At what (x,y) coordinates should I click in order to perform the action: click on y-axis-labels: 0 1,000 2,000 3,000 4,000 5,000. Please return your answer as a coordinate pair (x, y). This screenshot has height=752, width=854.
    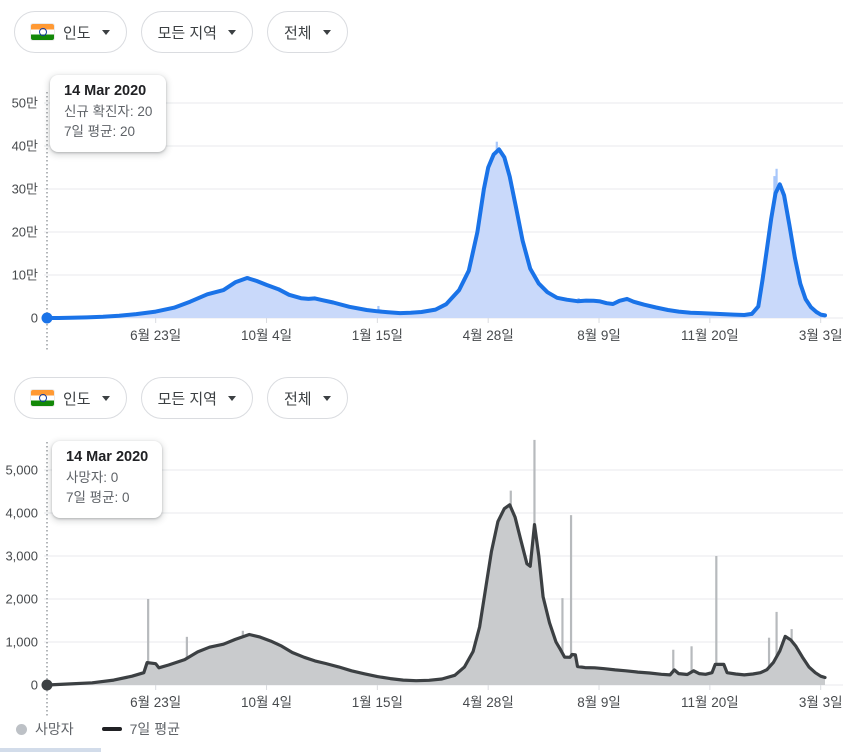
    Looking at the image, I should click on (21, 578).